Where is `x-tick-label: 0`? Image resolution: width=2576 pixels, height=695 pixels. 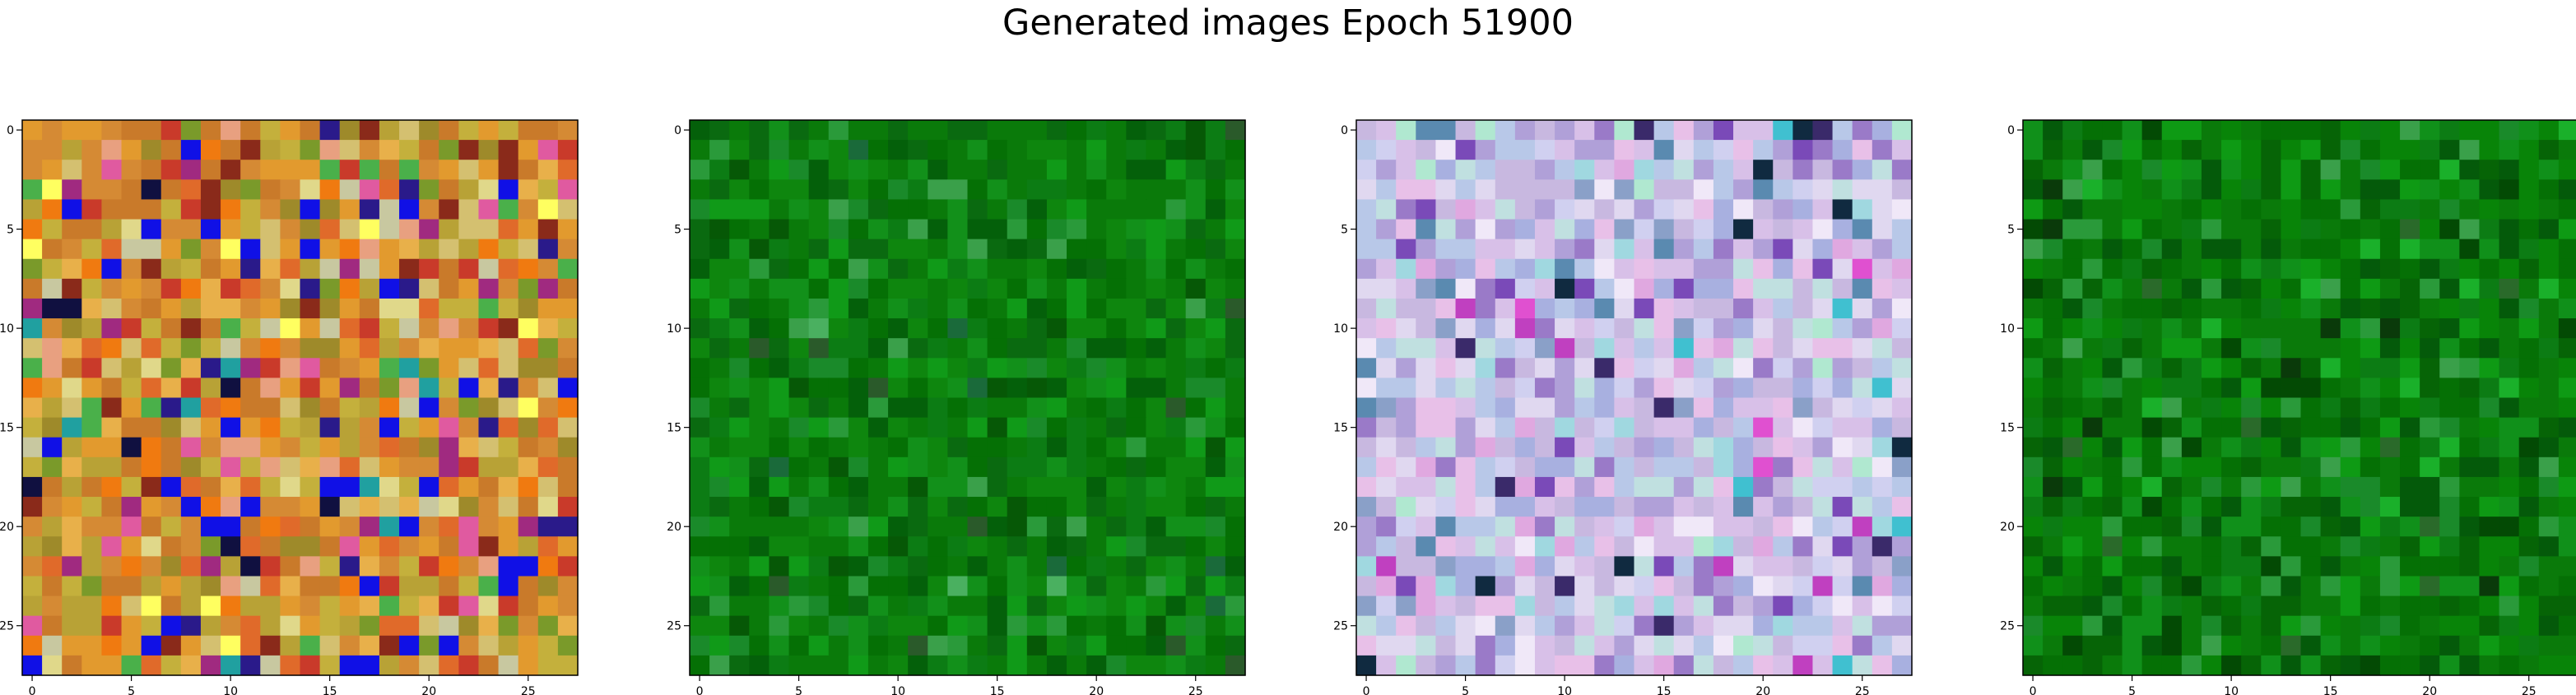 x-tick-label: 0 is located at coordinates (32, 690).